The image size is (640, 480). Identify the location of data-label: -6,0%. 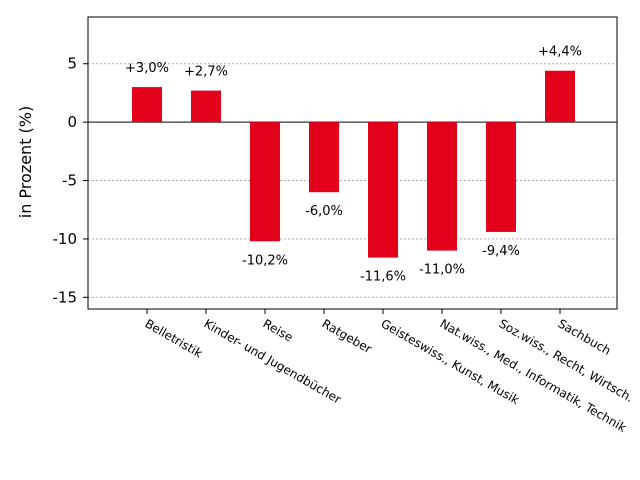
(324, 211).